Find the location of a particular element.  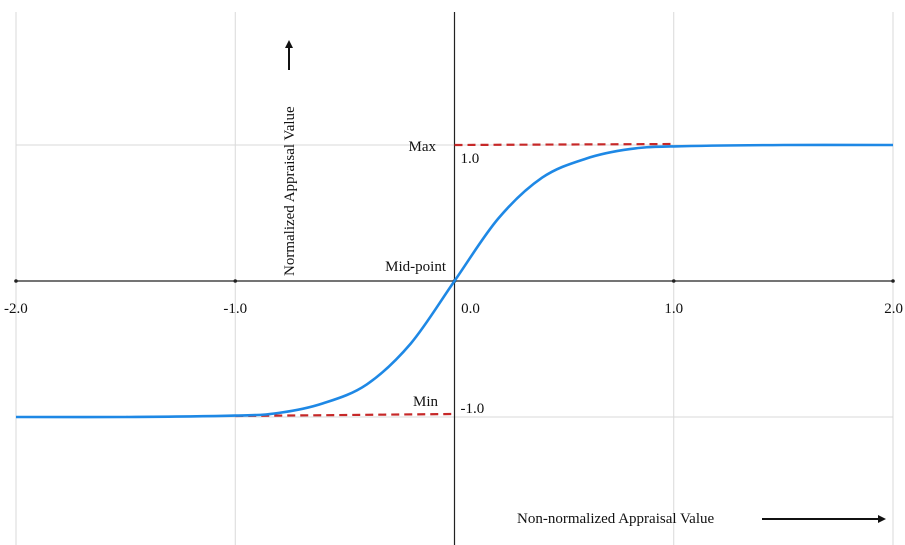

x-axis-label: Non-normalized Appraisal Value is located at coordinates (616, 519).